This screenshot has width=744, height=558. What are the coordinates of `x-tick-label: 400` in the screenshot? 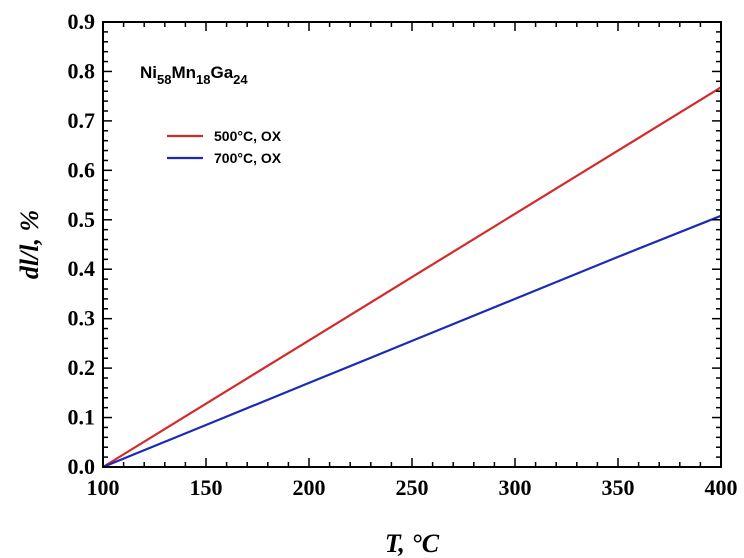 It's located at (721, 487).